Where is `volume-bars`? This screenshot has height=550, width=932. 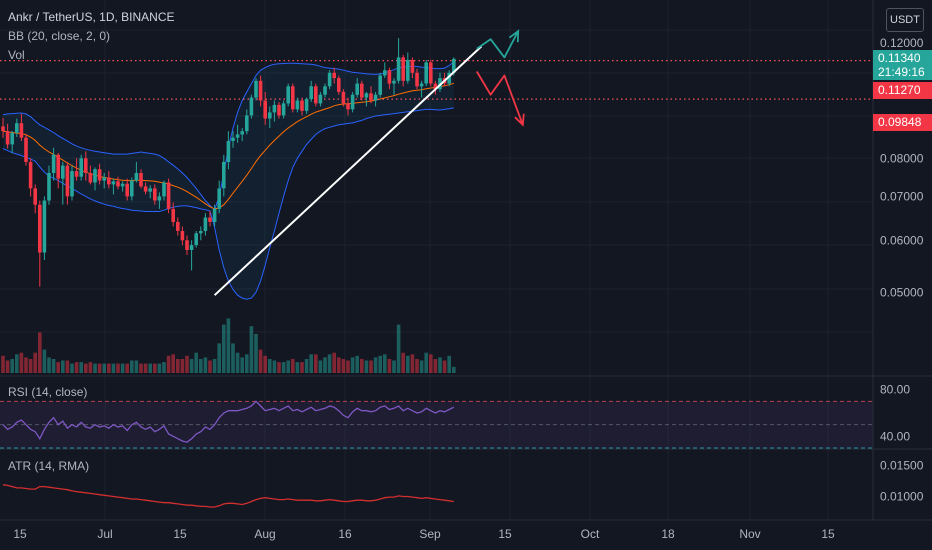
volume-bars is located at coordinates (228, 345).